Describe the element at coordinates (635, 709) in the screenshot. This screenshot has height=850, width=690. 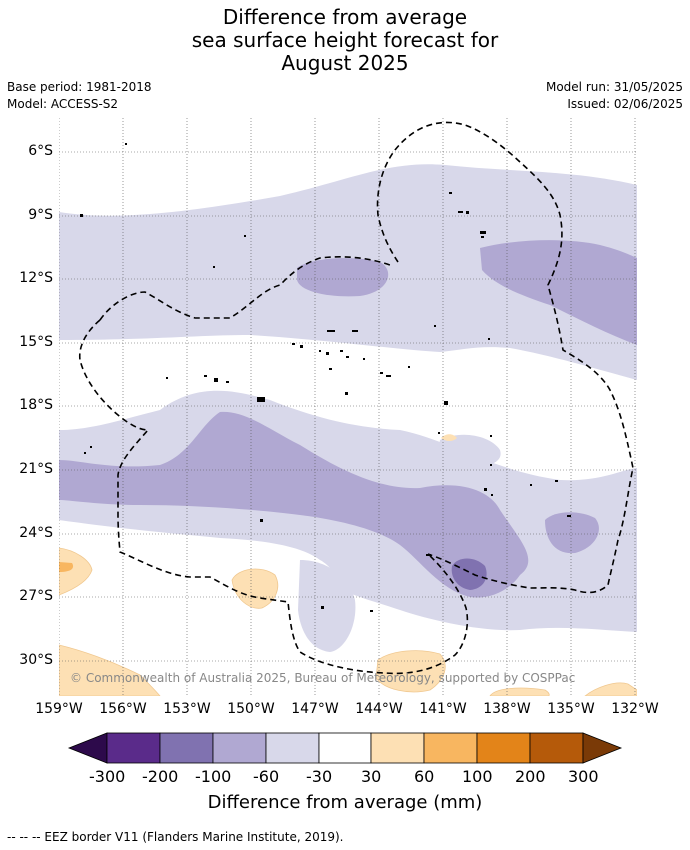
I see `lon-label-132w: 132°W` at that location.